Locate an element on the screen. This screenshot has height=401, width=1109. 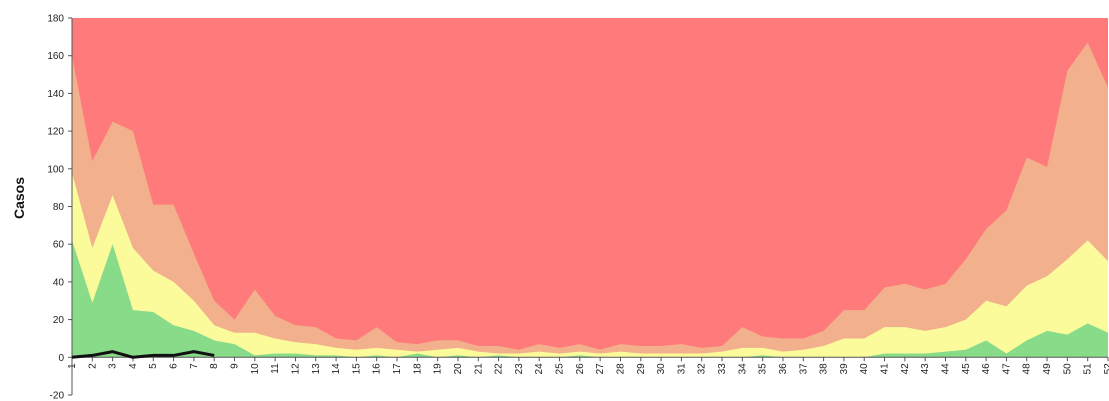
x-tick-label: 3 is located at coordinates (113, 366).